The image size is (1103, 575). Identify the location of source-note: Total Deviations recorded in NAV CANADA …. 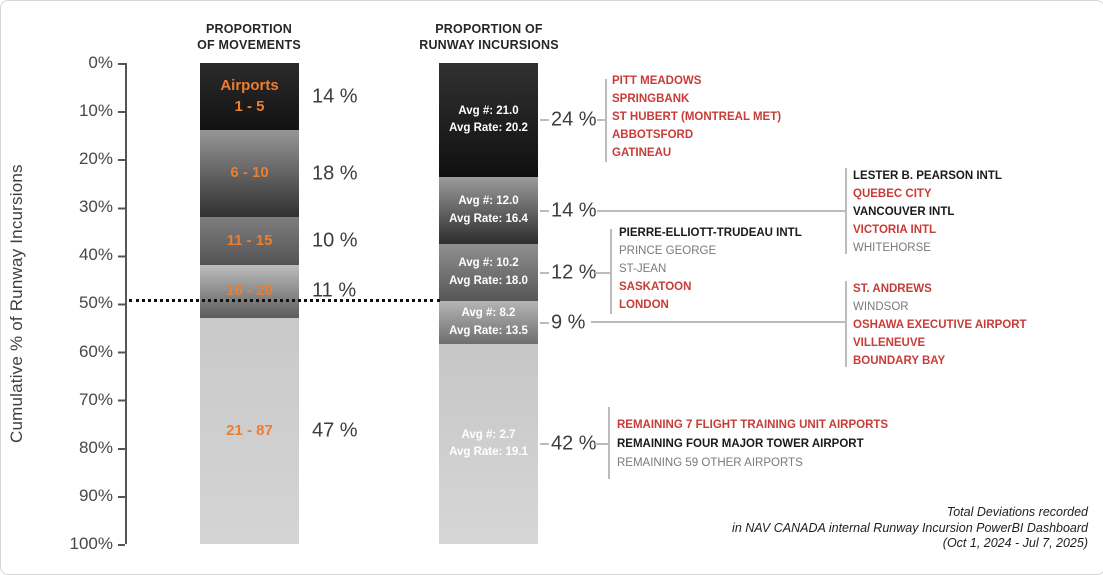
(910, 528).